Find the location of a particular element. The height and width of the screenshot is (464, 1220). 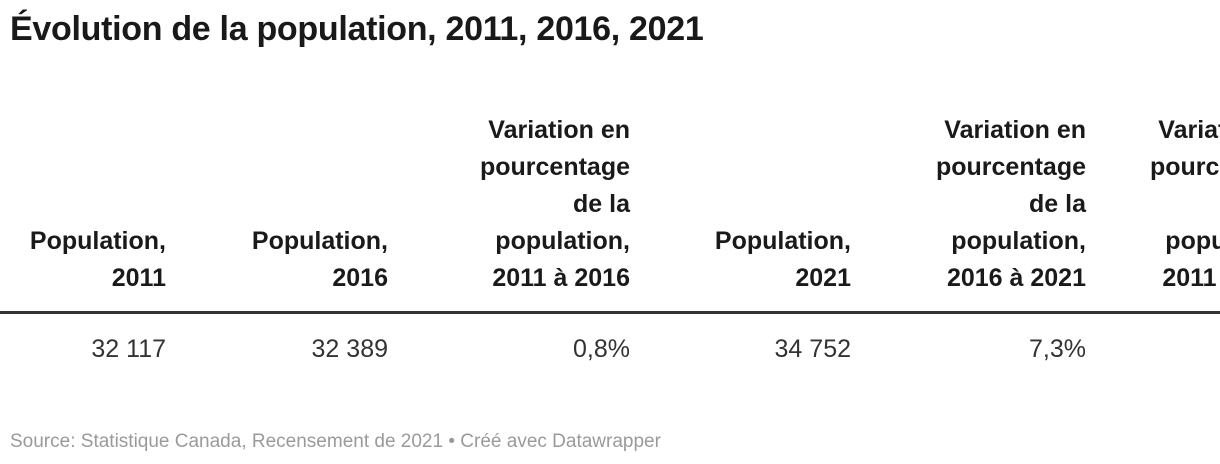

header-line: 2011 à 2016 is located at coordinates (561, 277).